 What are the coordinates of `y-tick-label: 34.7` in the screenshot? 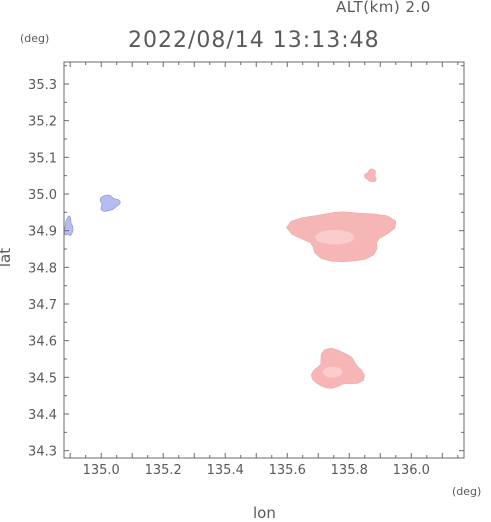 It's located at (42, 305).